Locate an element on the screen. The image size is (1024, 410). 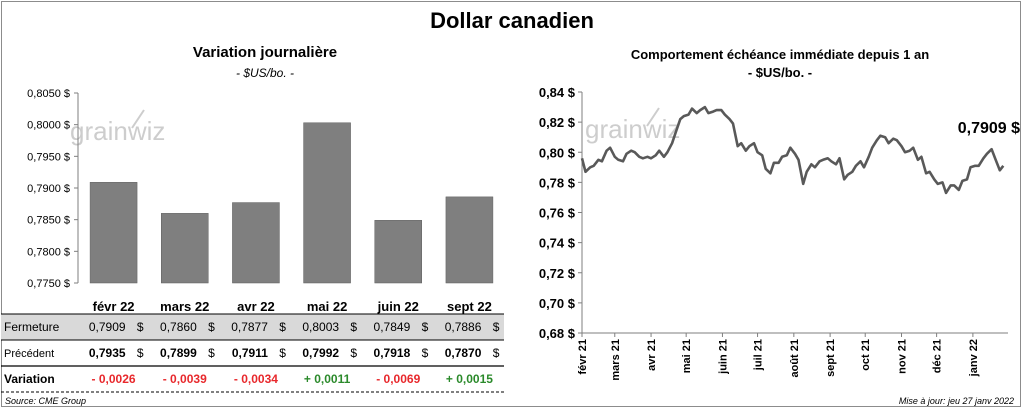
row-label-précédent: Précédent is located at coordinates (29, 354).